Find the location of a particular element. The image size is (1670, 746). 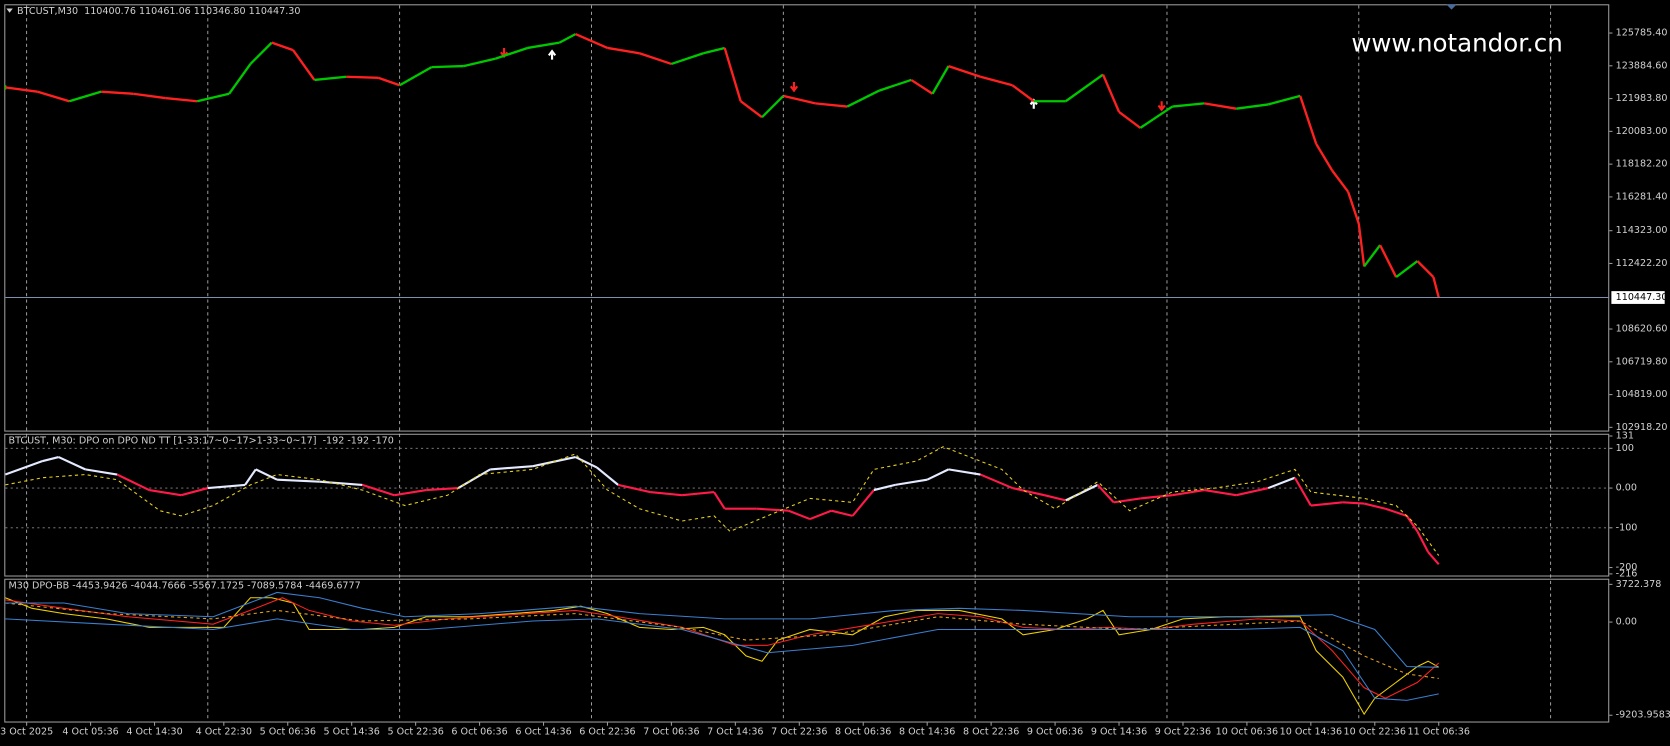

x-tick-label: 5 Oct 06:36 is located at coordinates (288, 732).